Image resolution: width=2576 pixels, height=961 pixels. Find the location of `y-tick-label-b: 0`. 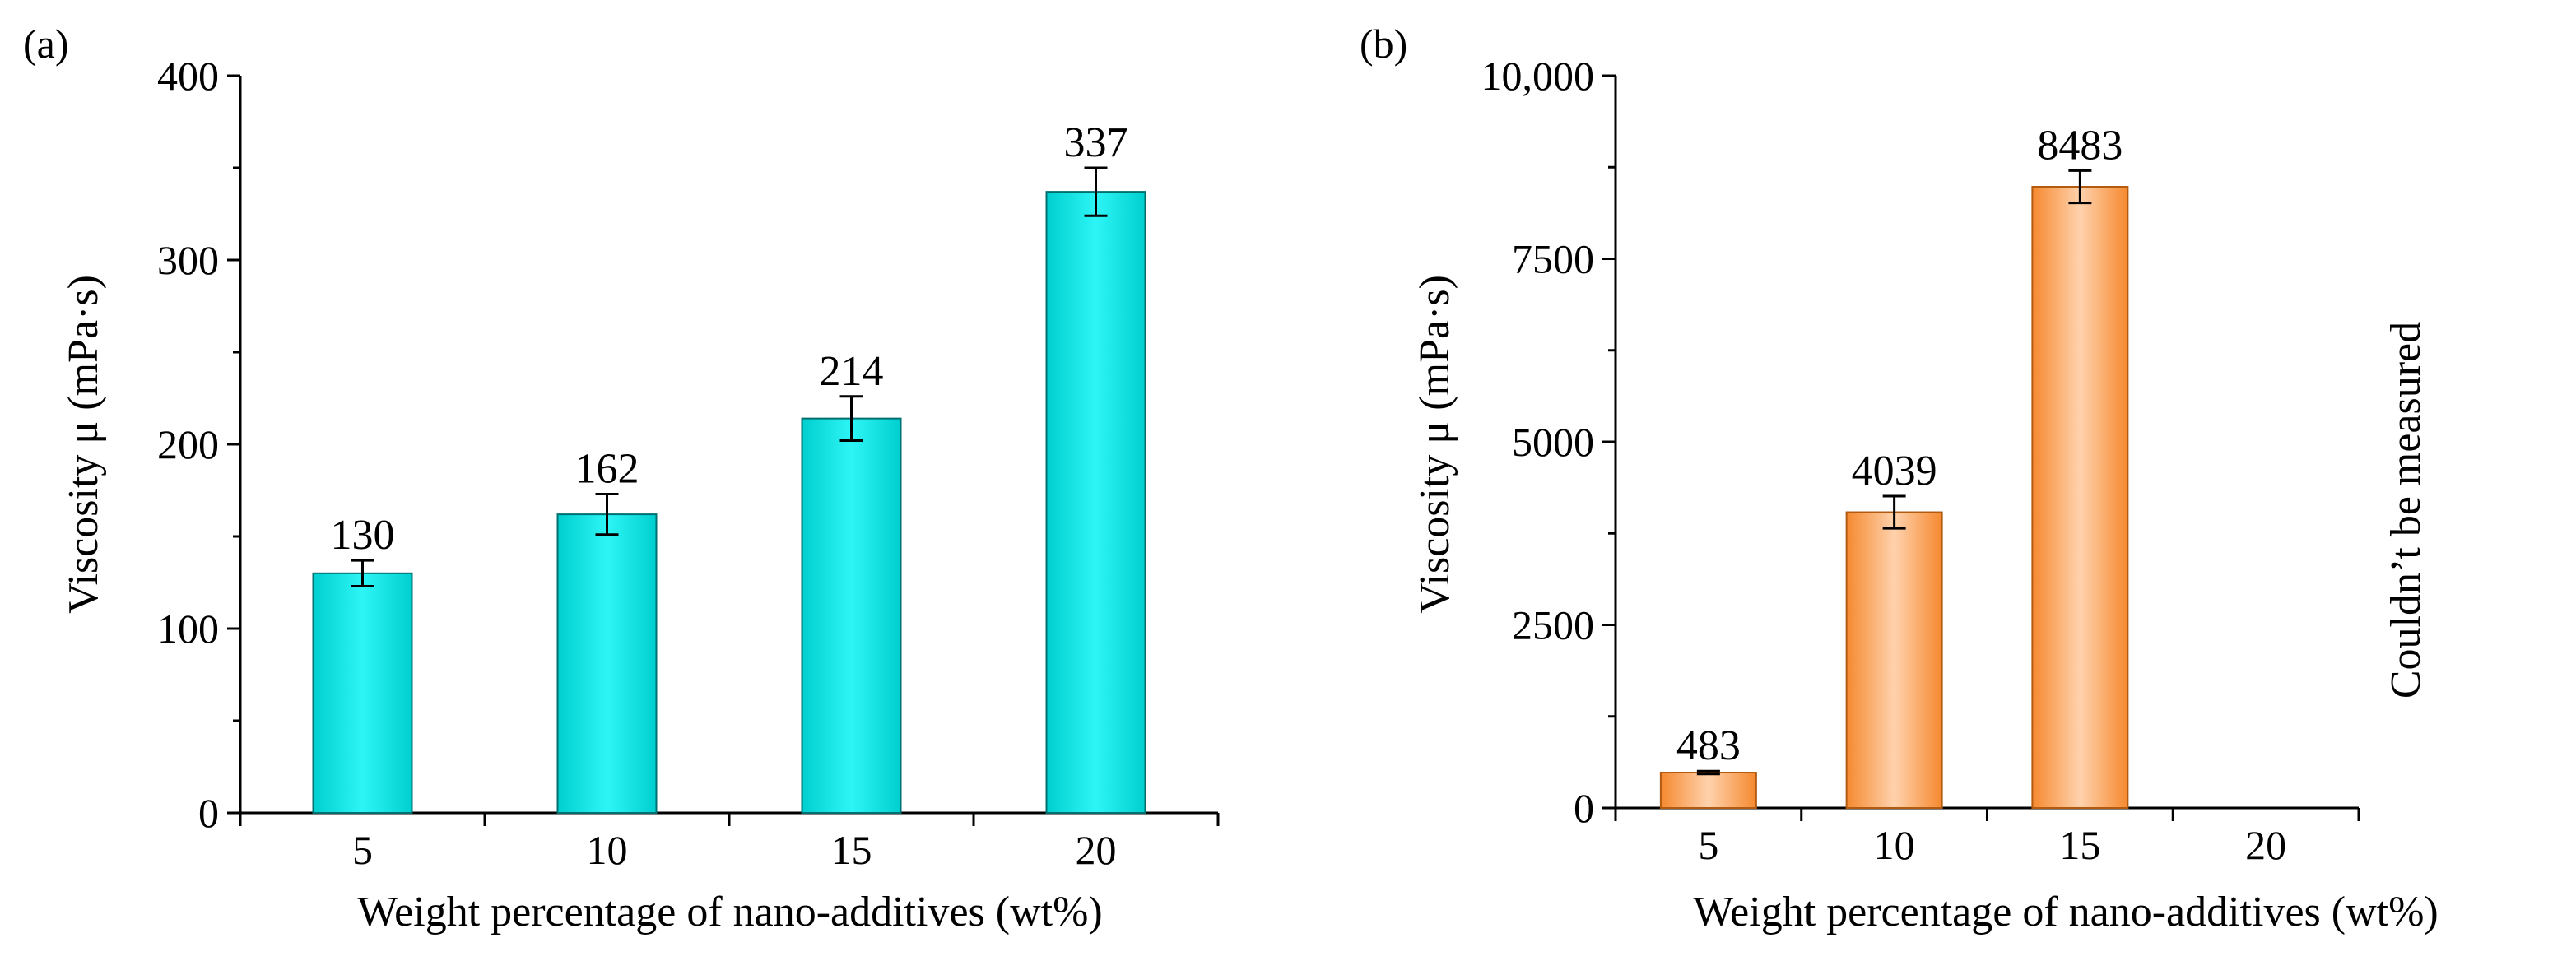

y-tick-label-b: 0 is located at coordinates (1584, 808).